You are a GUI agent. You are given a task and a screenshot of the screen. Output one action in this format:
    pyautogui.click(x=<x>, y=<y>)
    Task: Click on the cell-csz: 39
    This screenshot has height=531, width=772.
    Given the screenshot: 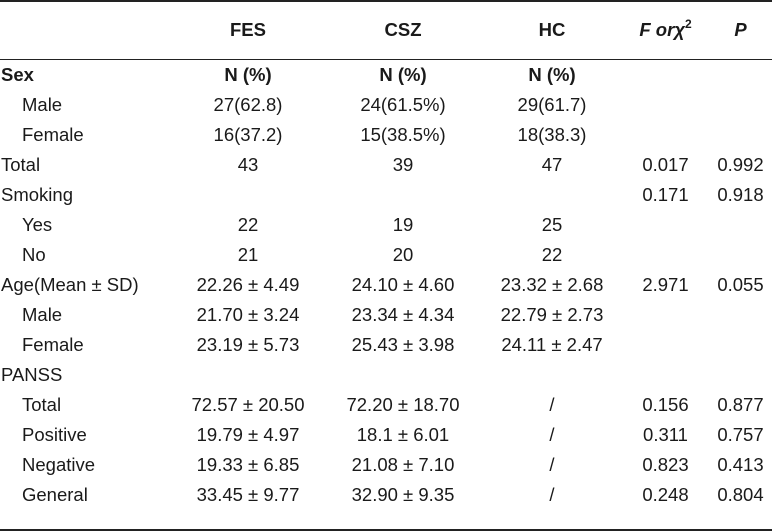 What is the action you would take?
    pyautogui.click(x=403, y=164)
    